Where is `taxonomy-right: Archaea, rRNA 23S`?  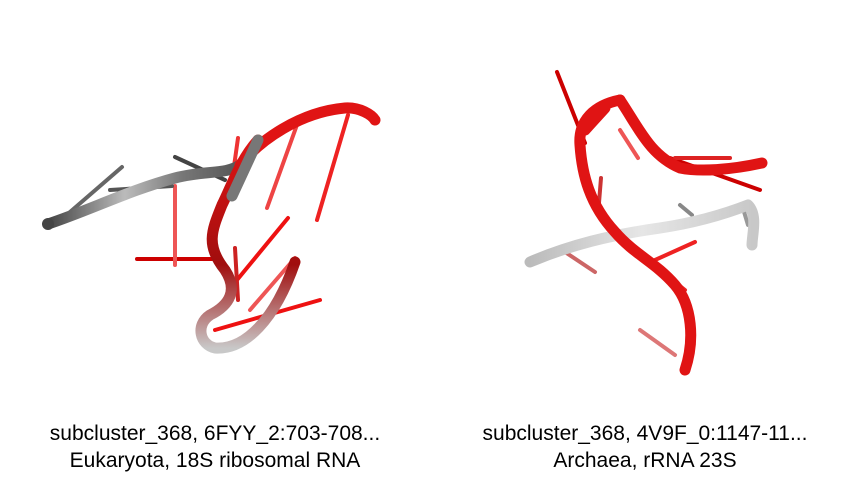
taxonomy-right: Archaea, rRNA 23S is located at coordinates (645, 460).